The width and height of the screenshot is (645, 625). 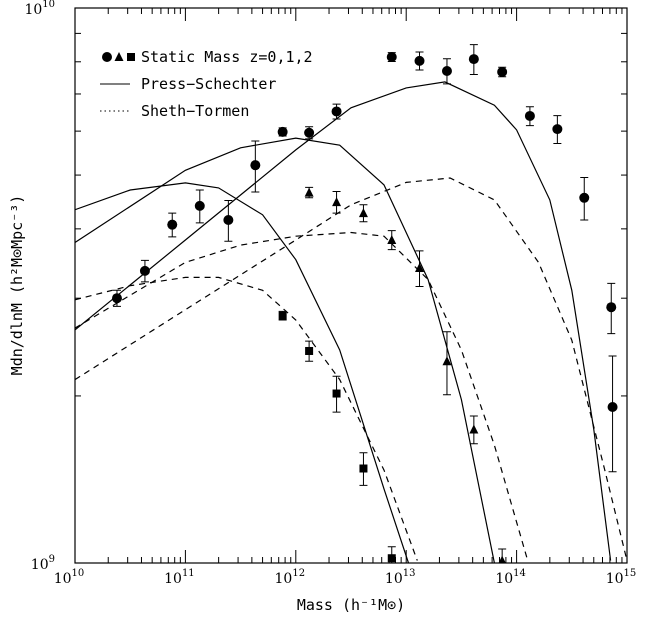 I want to click on error-bar, so click(x=612, y=414).